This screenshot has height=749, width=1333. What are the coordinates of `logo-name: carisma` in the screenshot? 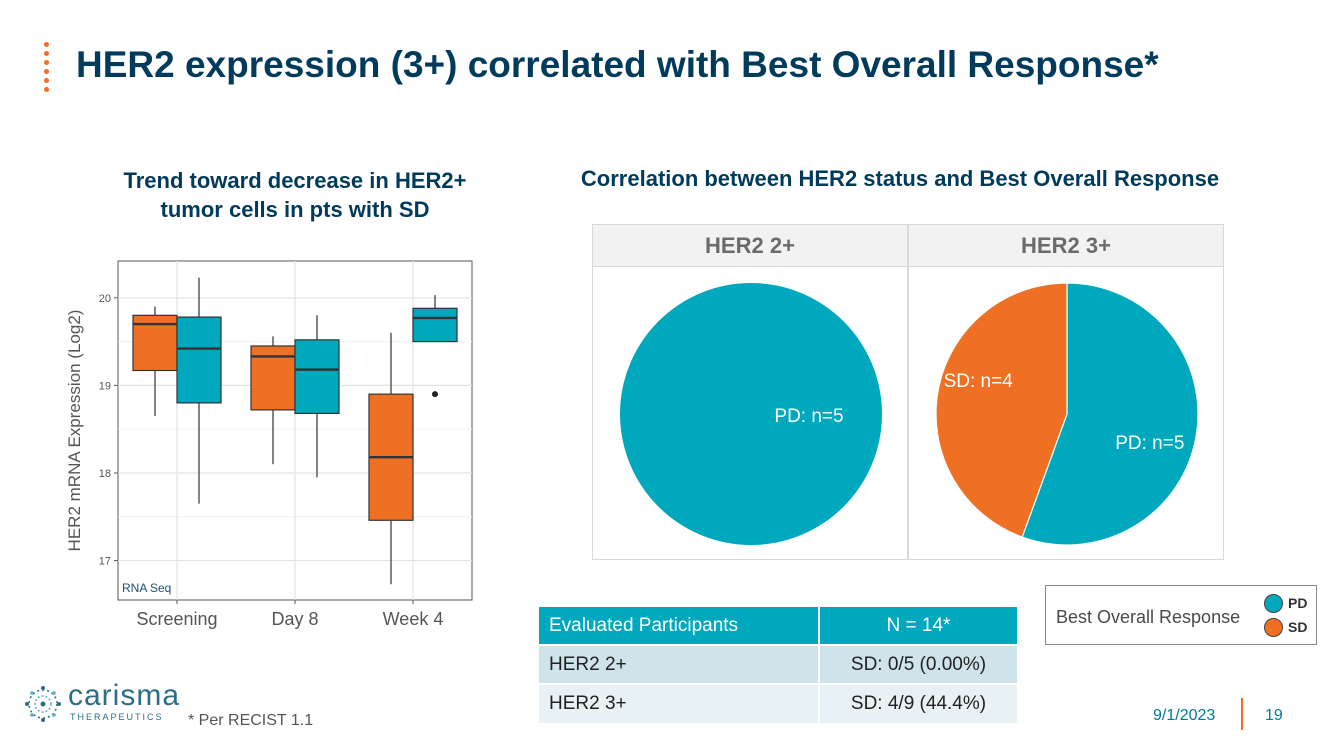 It's located at (124, 695).